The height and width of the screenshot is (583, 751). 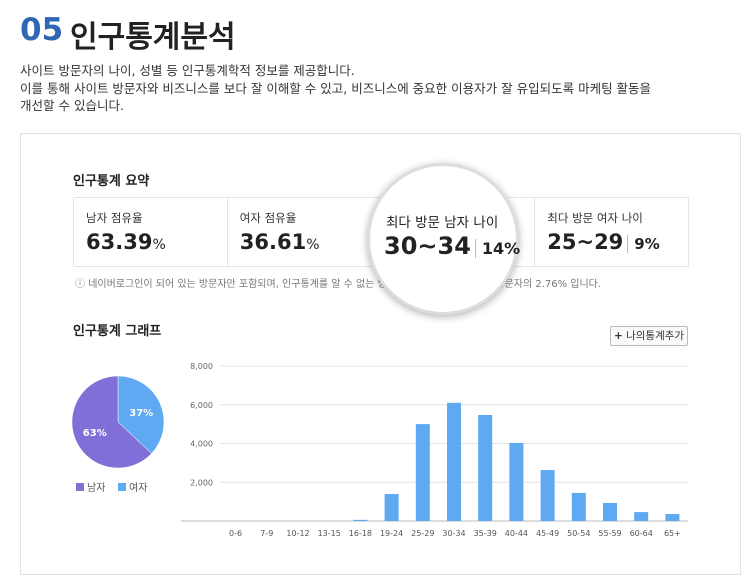 What do you see at coordinates (111, 181) in the screenshot?
I see `section-heading: 인구통계 요약` at bounding box center [111, 181].